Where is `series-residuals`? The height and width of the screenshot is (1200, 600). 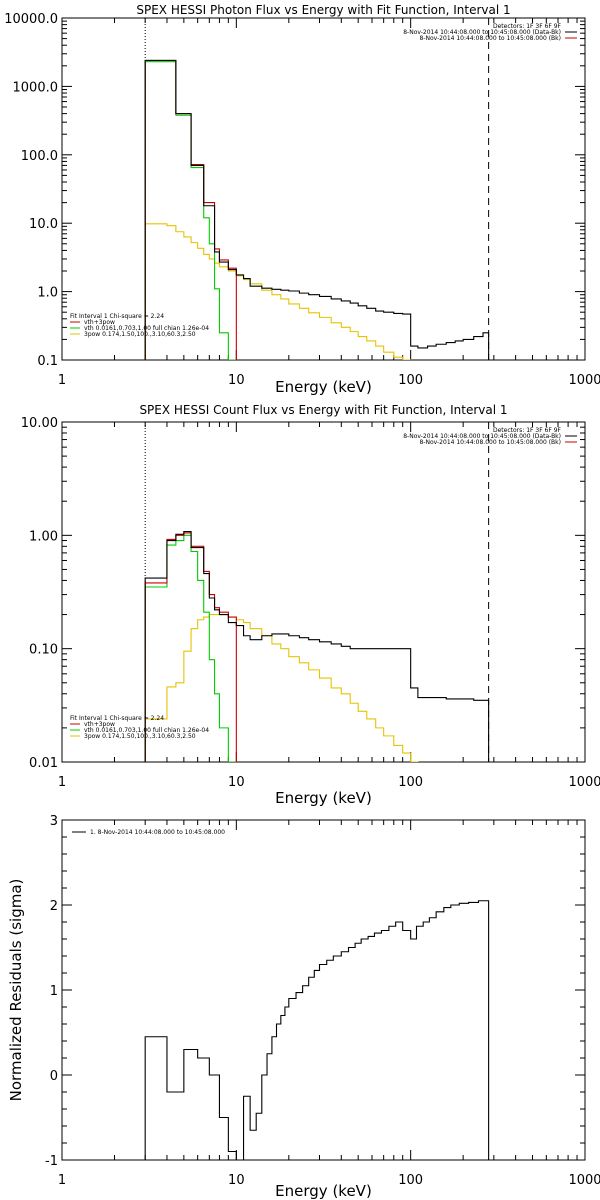
series-residuals is located at coordinates (317, 1030).